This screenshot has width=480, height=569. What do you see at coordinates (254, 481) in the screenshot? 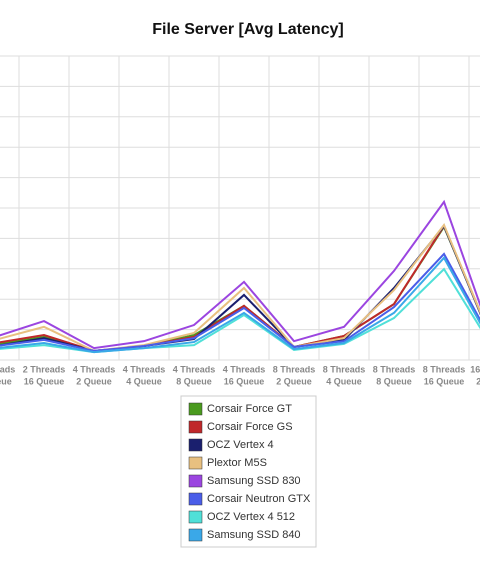
I see `legend-label: Samsung SSD 830` at bounding box center [254, 481].